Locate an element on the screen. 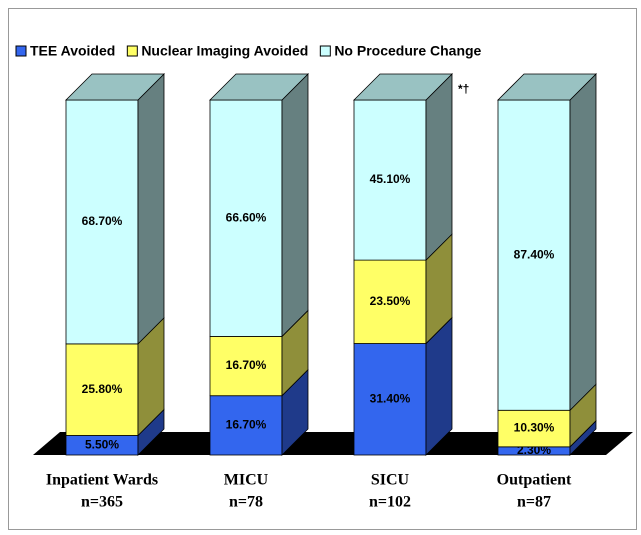  value-label: 31.40% is located at coordinates (390, 398).